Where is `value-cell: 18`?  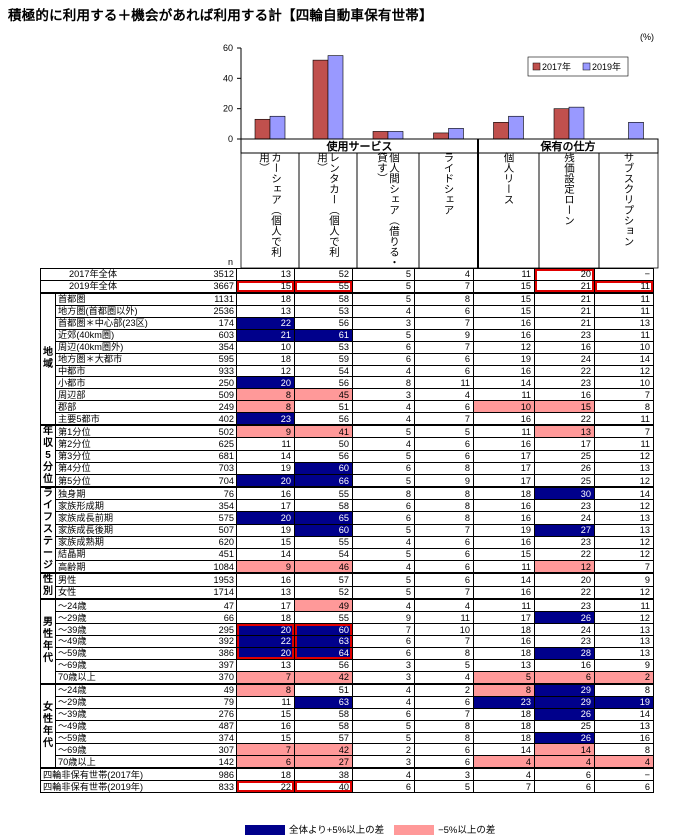
value-cell: 18 is located at coordinates (504, 493).